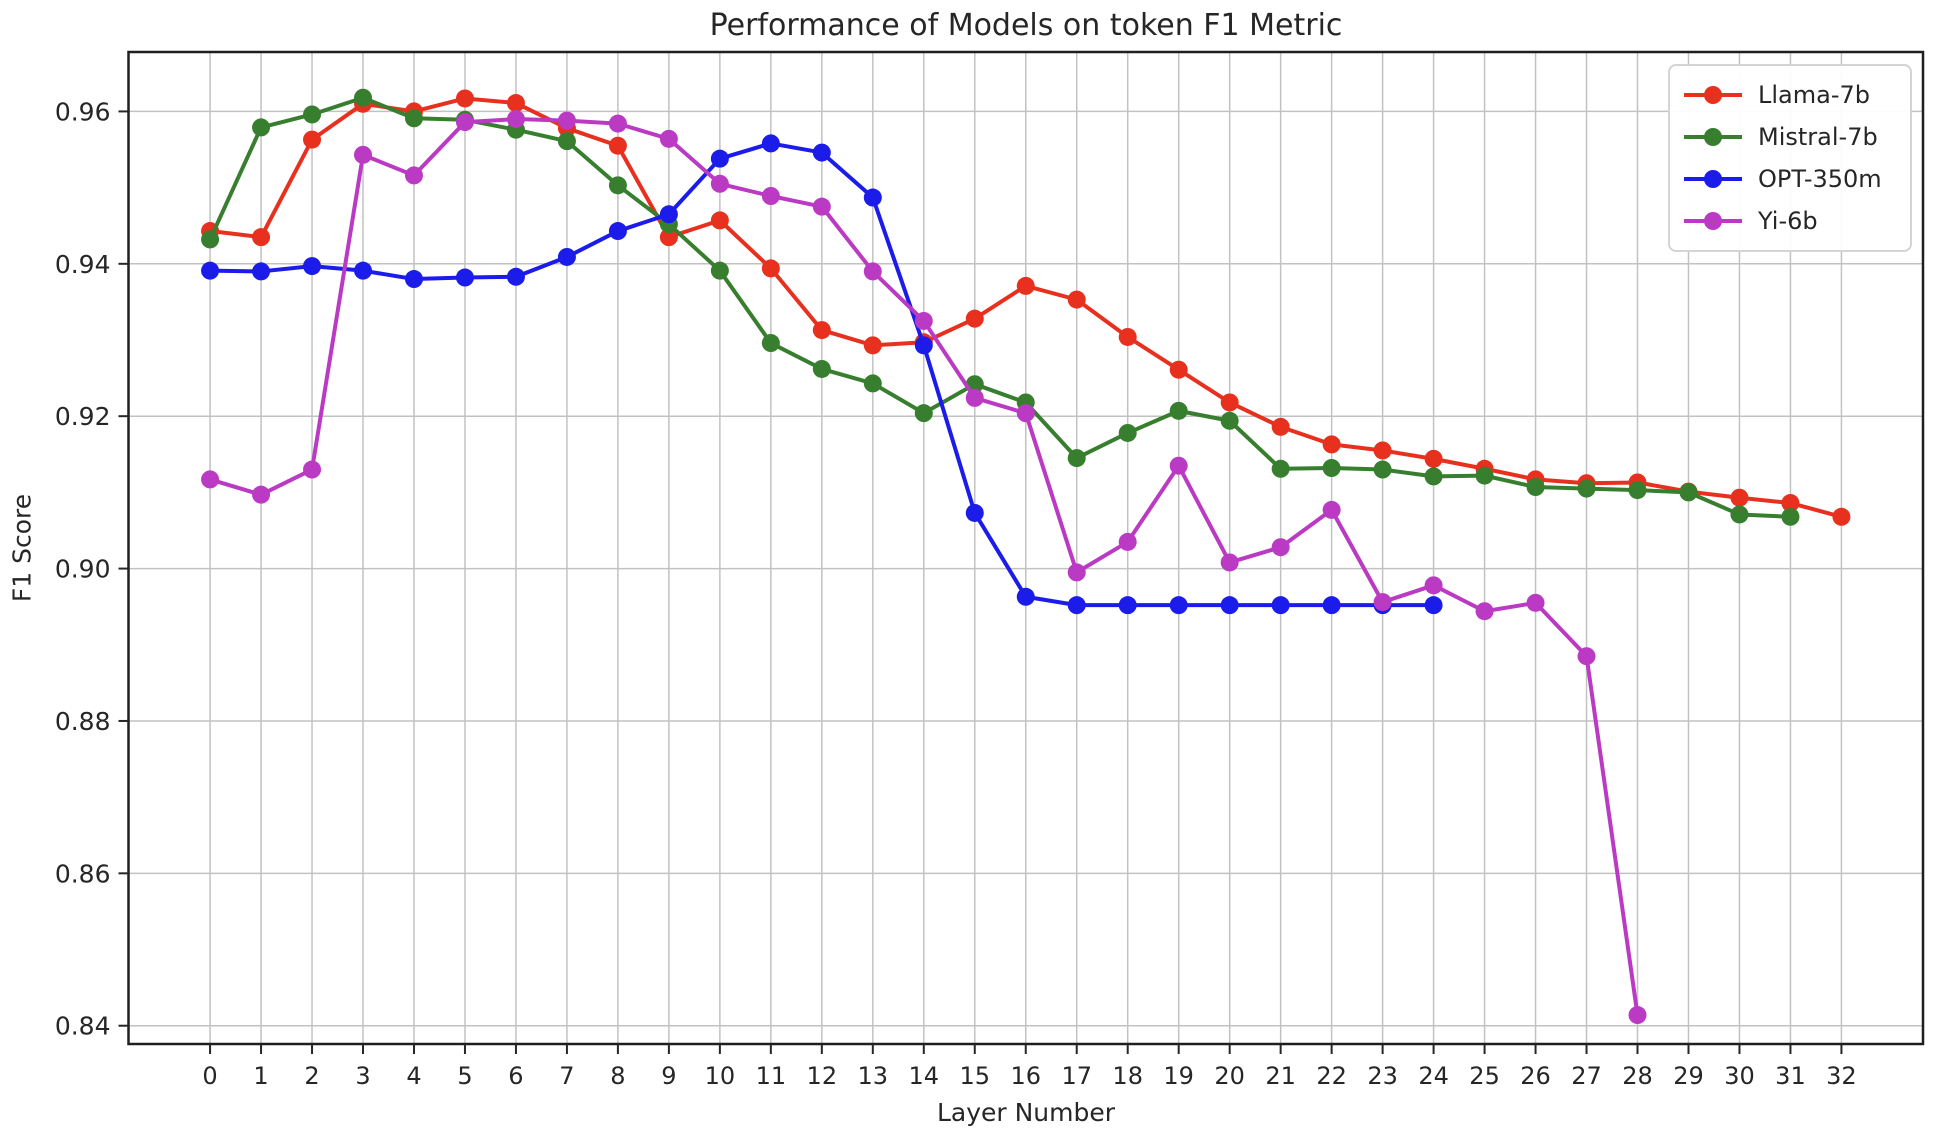 The image size is (1944, 1142). What do you see at coordinates (873, 1076) in the screenshot?
I see `x-tick-label-13: 13` at bounding box center [873, 1076].